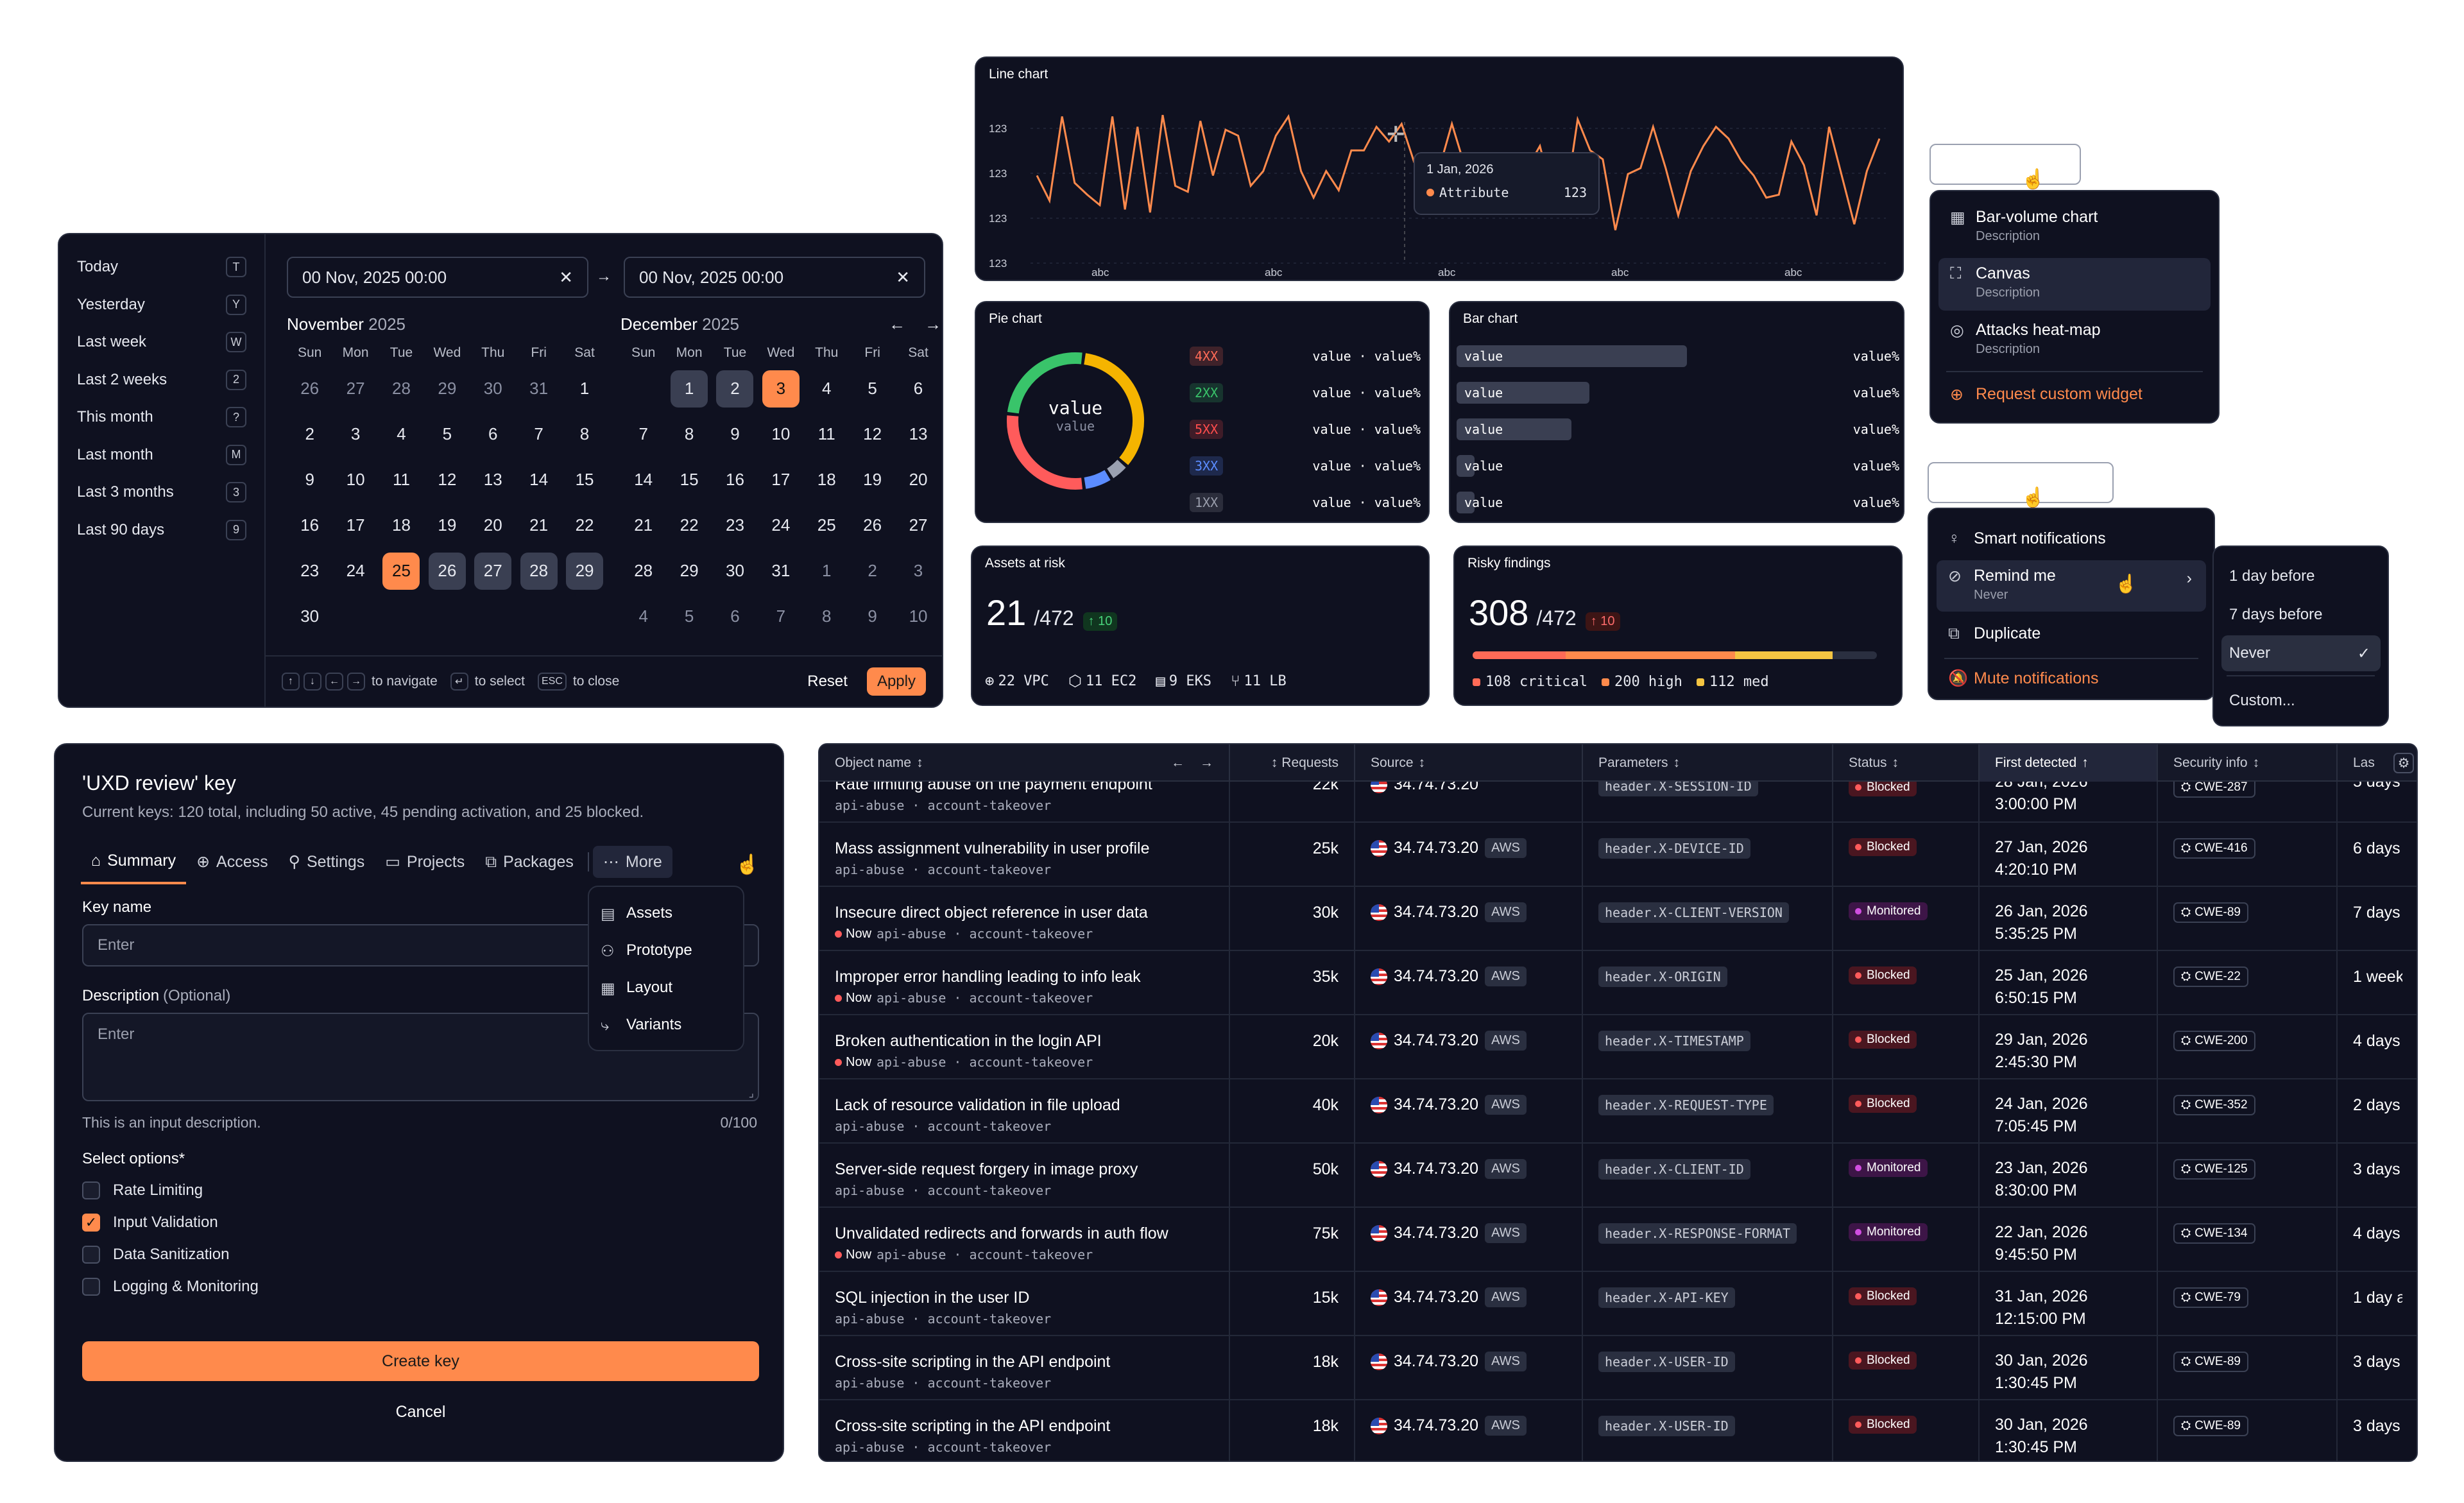  Describe the element at coordinates (171, 1190) in the screenshot. I see `option-checkbox: Rate Limiting` at that location.